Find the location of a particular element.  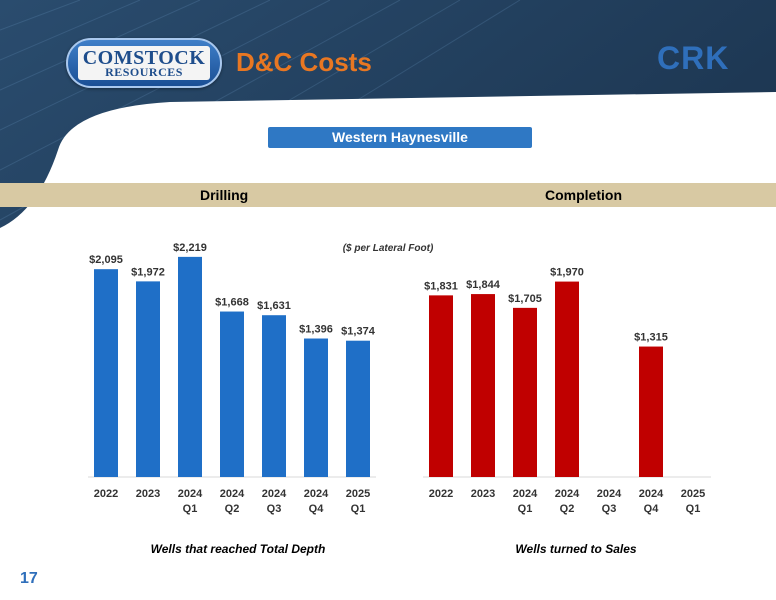

completion-tick-label: Q4 is located at coordinates (652, 509).